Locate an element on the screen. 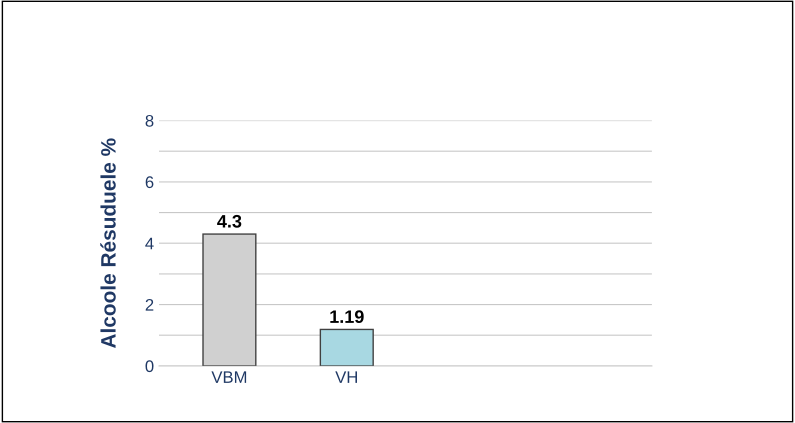 Image resolution: width=795 pixels, height=423 pixels. y-tick-label: 6 is located at coordinates (150, 182).